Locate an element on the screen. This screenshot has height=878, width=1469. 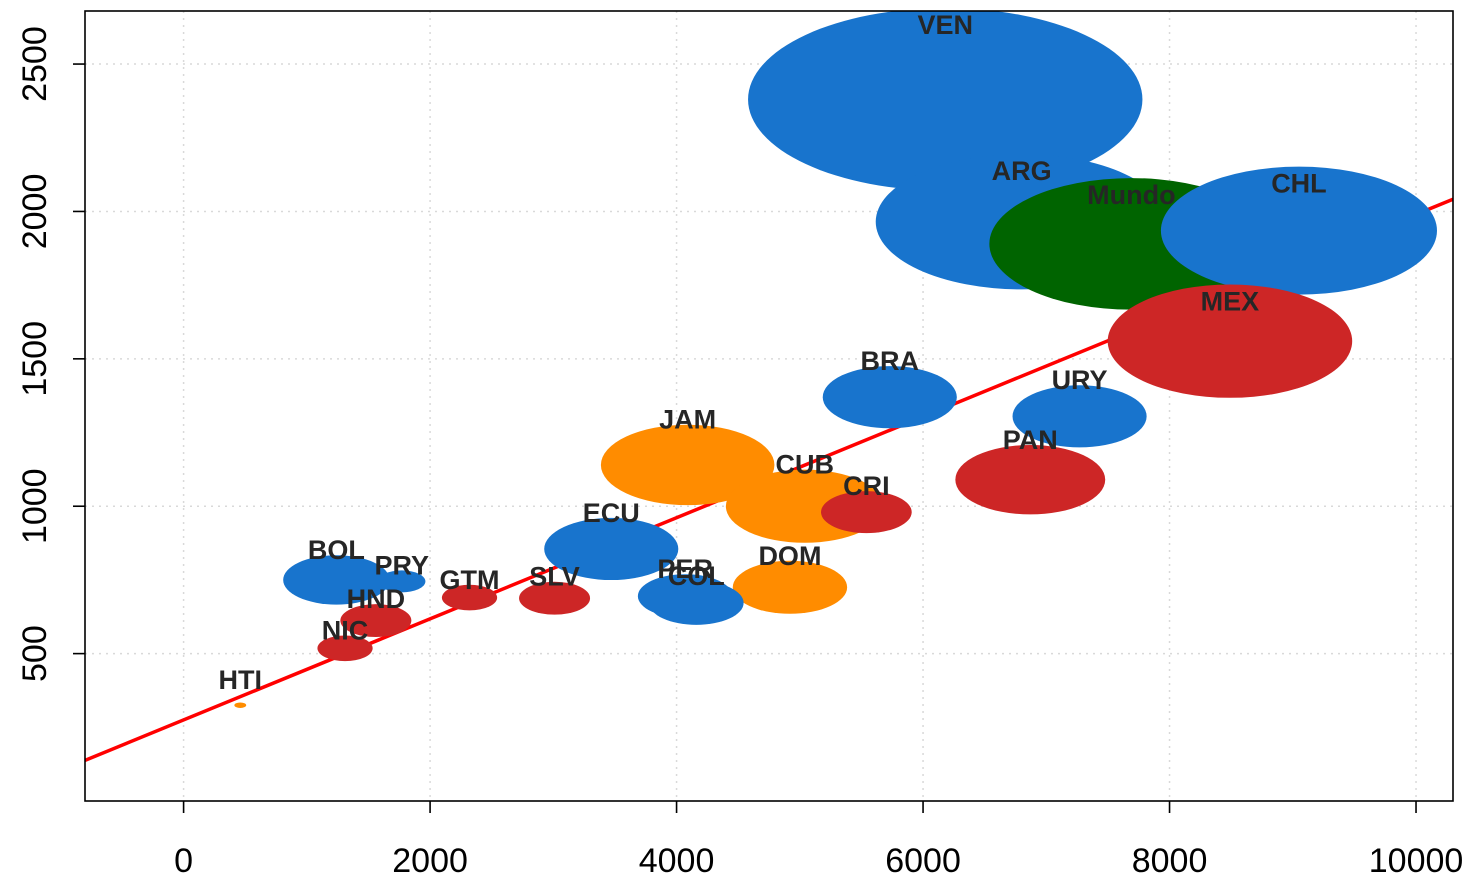
point-pan is located at coordinates (1030, 479).